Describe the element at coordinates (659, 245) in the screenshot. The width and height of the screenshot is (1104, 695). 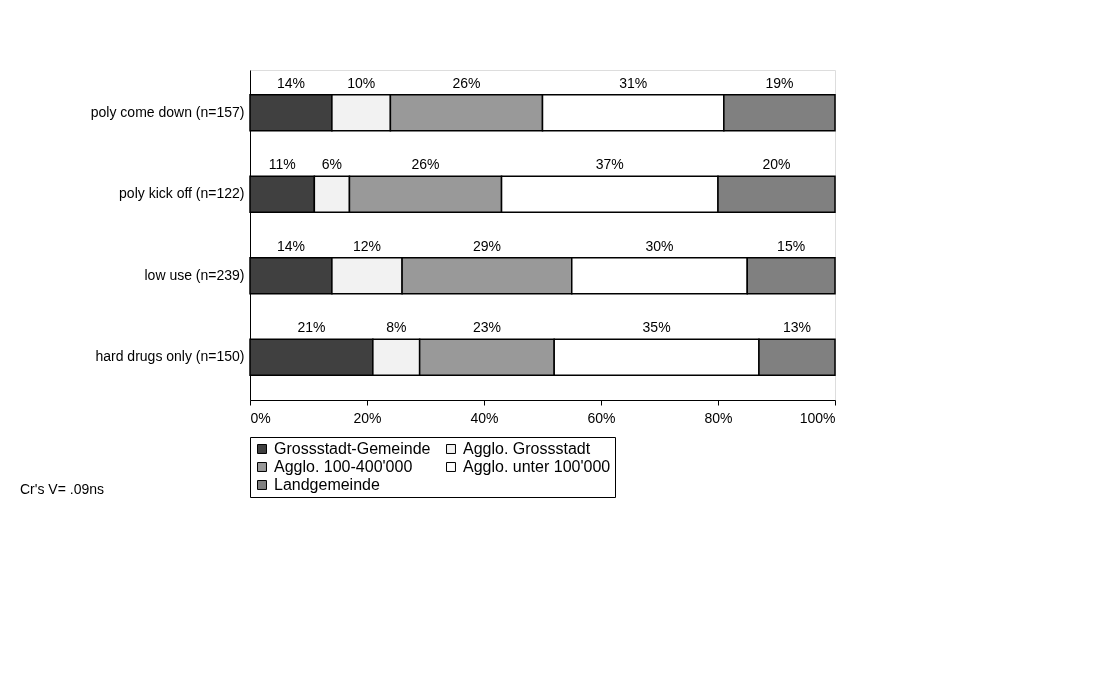
I see `data-label: 30%` at that location.